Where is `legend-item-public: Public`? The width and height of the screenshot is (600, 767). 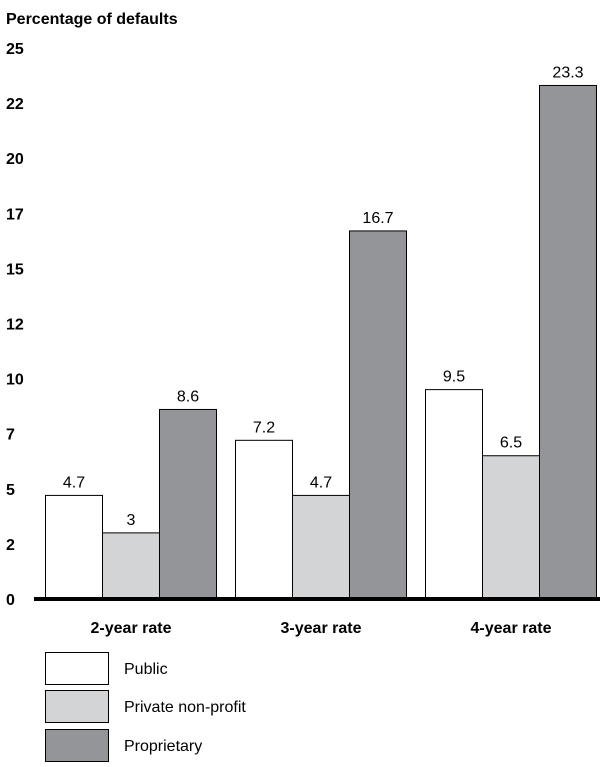 legend-item-public: Public is located at coordinates (106, 668).